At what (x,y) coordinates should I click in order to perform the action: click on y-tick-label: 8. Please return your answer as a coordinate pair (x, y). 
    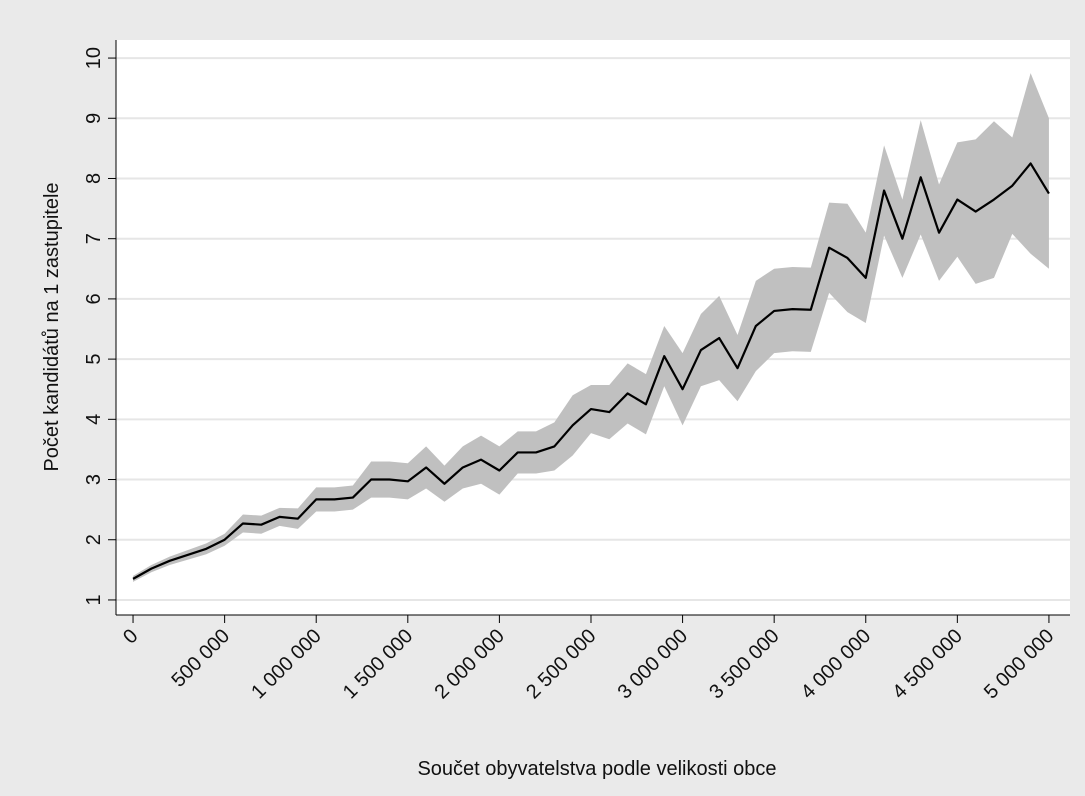
    Looking at the image, I should click on (94, 178).